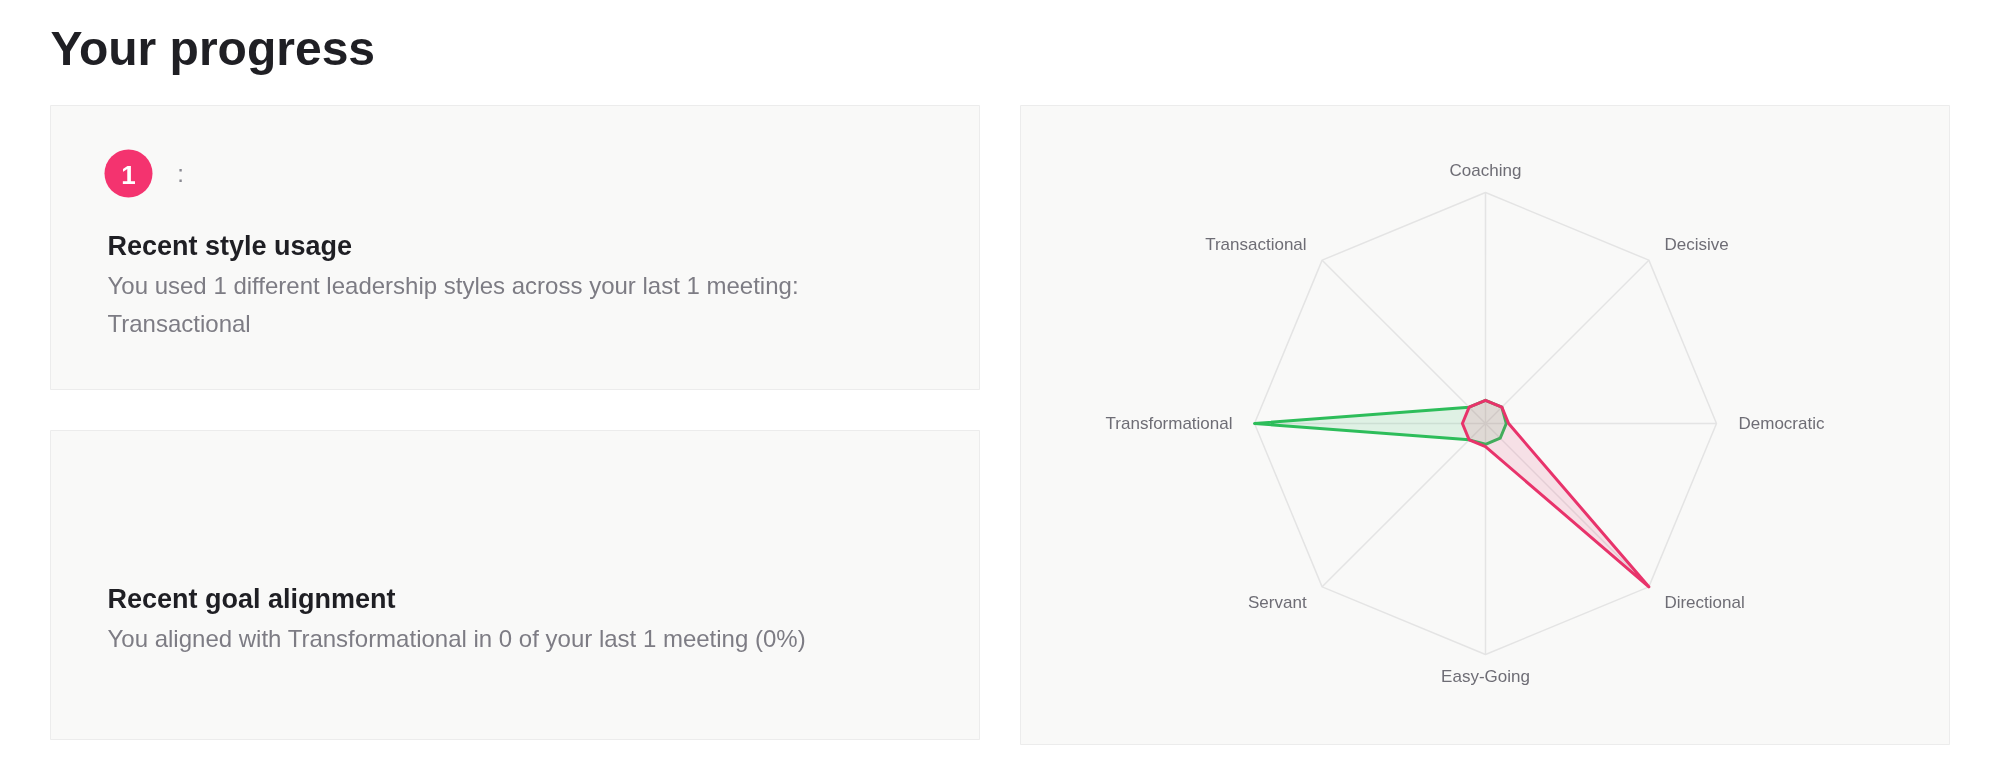  What do you see at coordinates (213, 48) in the screenshot?
I see `text: Your progress` at bounding box center [213, 48].